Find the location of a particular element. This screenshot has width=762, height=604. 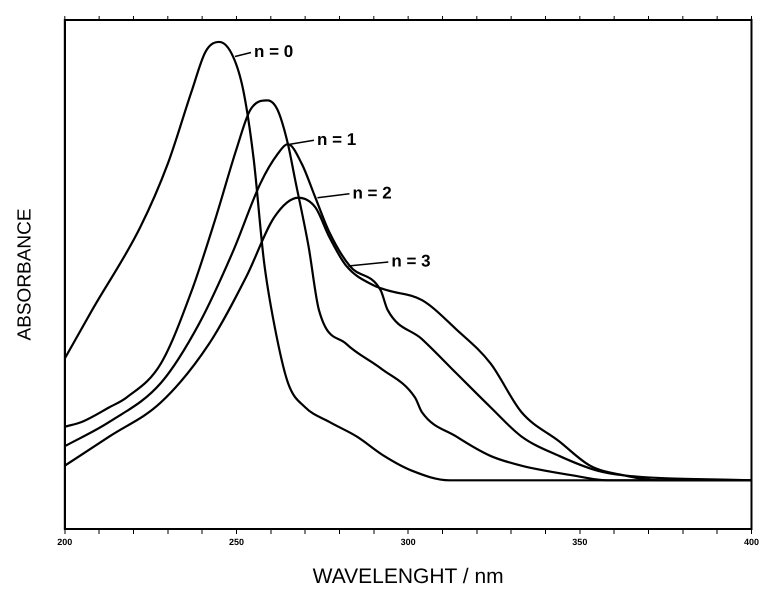

legend-label: n = 0 is located at coordinates (274, 52).